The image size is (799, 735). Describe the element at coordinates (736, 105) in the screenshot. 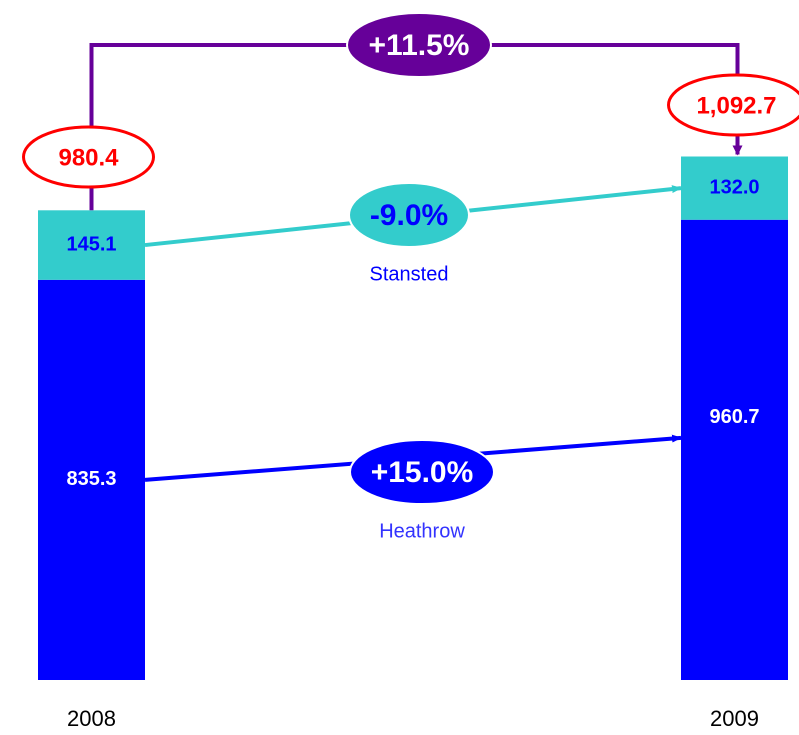

I see `total-label: 1,092.7` at that location.